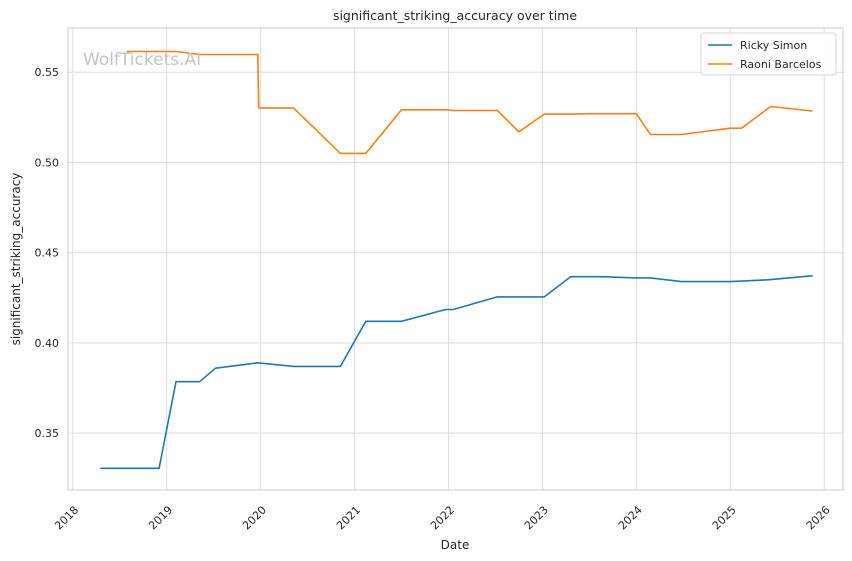 Image resolution: width=852 pixels, height=561 pixels. What do you see at coordinates (455, 545) in the screenshot?
I see `x-axis-label: Date` at bounding box center [455, 545].